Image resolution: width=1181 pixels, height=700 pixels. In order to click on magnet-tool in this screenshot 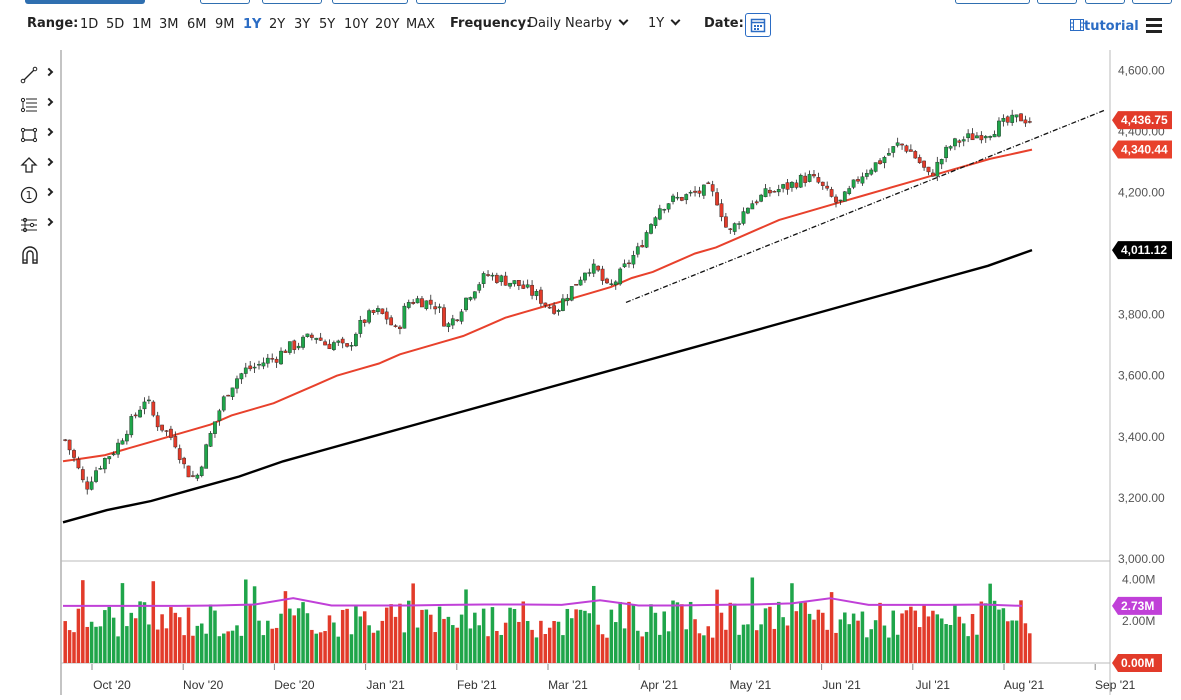, I will do `click(40, 255)`.